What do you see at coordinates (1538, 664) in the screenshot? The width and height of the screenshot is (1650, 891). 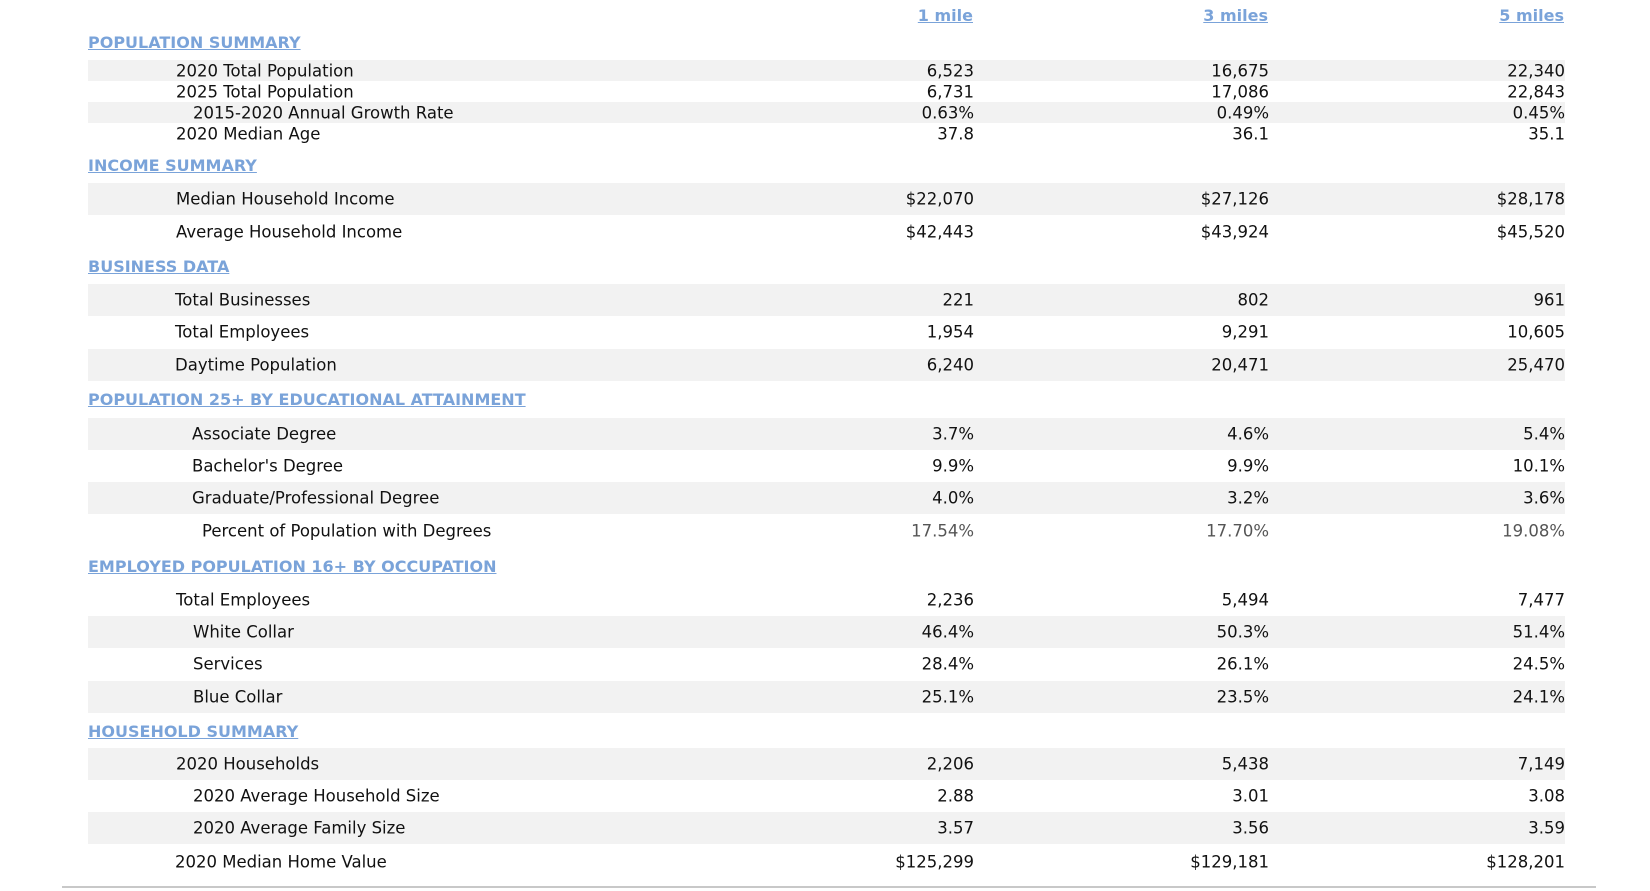 I see `value-5-miles: 24.5%` at bounding box center [1538, 664].